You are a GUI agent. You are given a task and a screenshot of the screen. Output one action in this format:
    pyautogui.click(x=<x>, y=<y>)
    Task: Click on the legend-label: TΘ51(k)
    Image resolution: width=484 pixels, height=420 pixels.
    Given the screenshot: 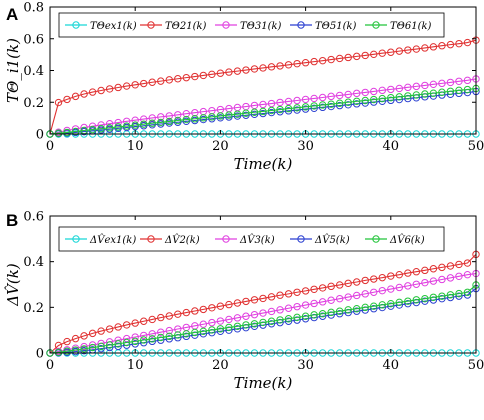 What is the action you would take?
    pyautogui.click(x=336, y=26)
    